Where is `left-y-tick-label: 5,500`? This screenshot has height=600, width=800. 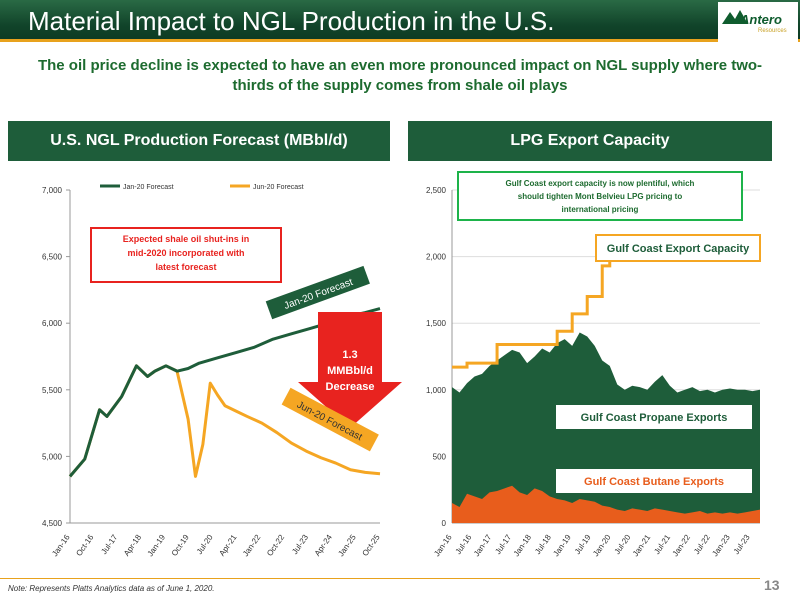 left-y-tick-label: 5,500 is located at coordinates (52, 390).